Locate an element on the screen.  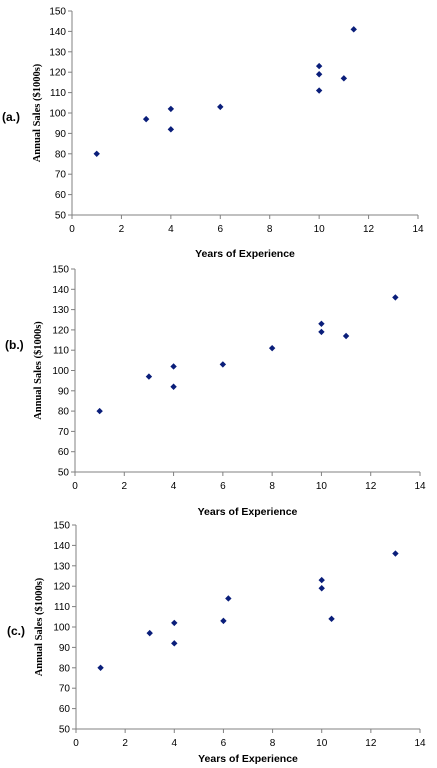
panel-label: (b.) is located at coordinates (14, 345).